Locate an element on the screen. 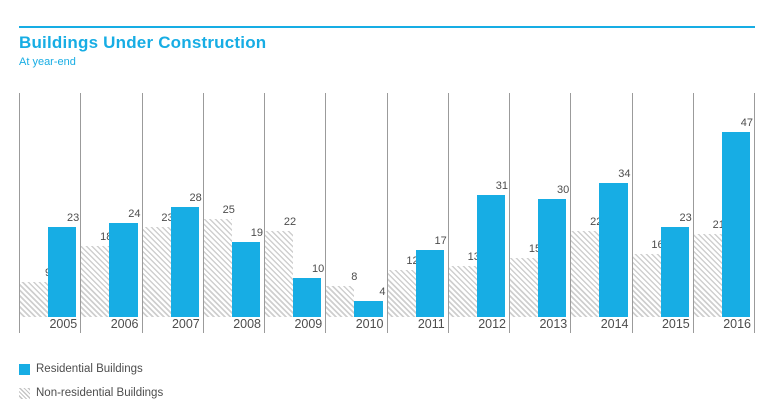 The width and height of the screenshot is (774, 402). non-residential-swatch-icon is located at coordinates (24, 393).